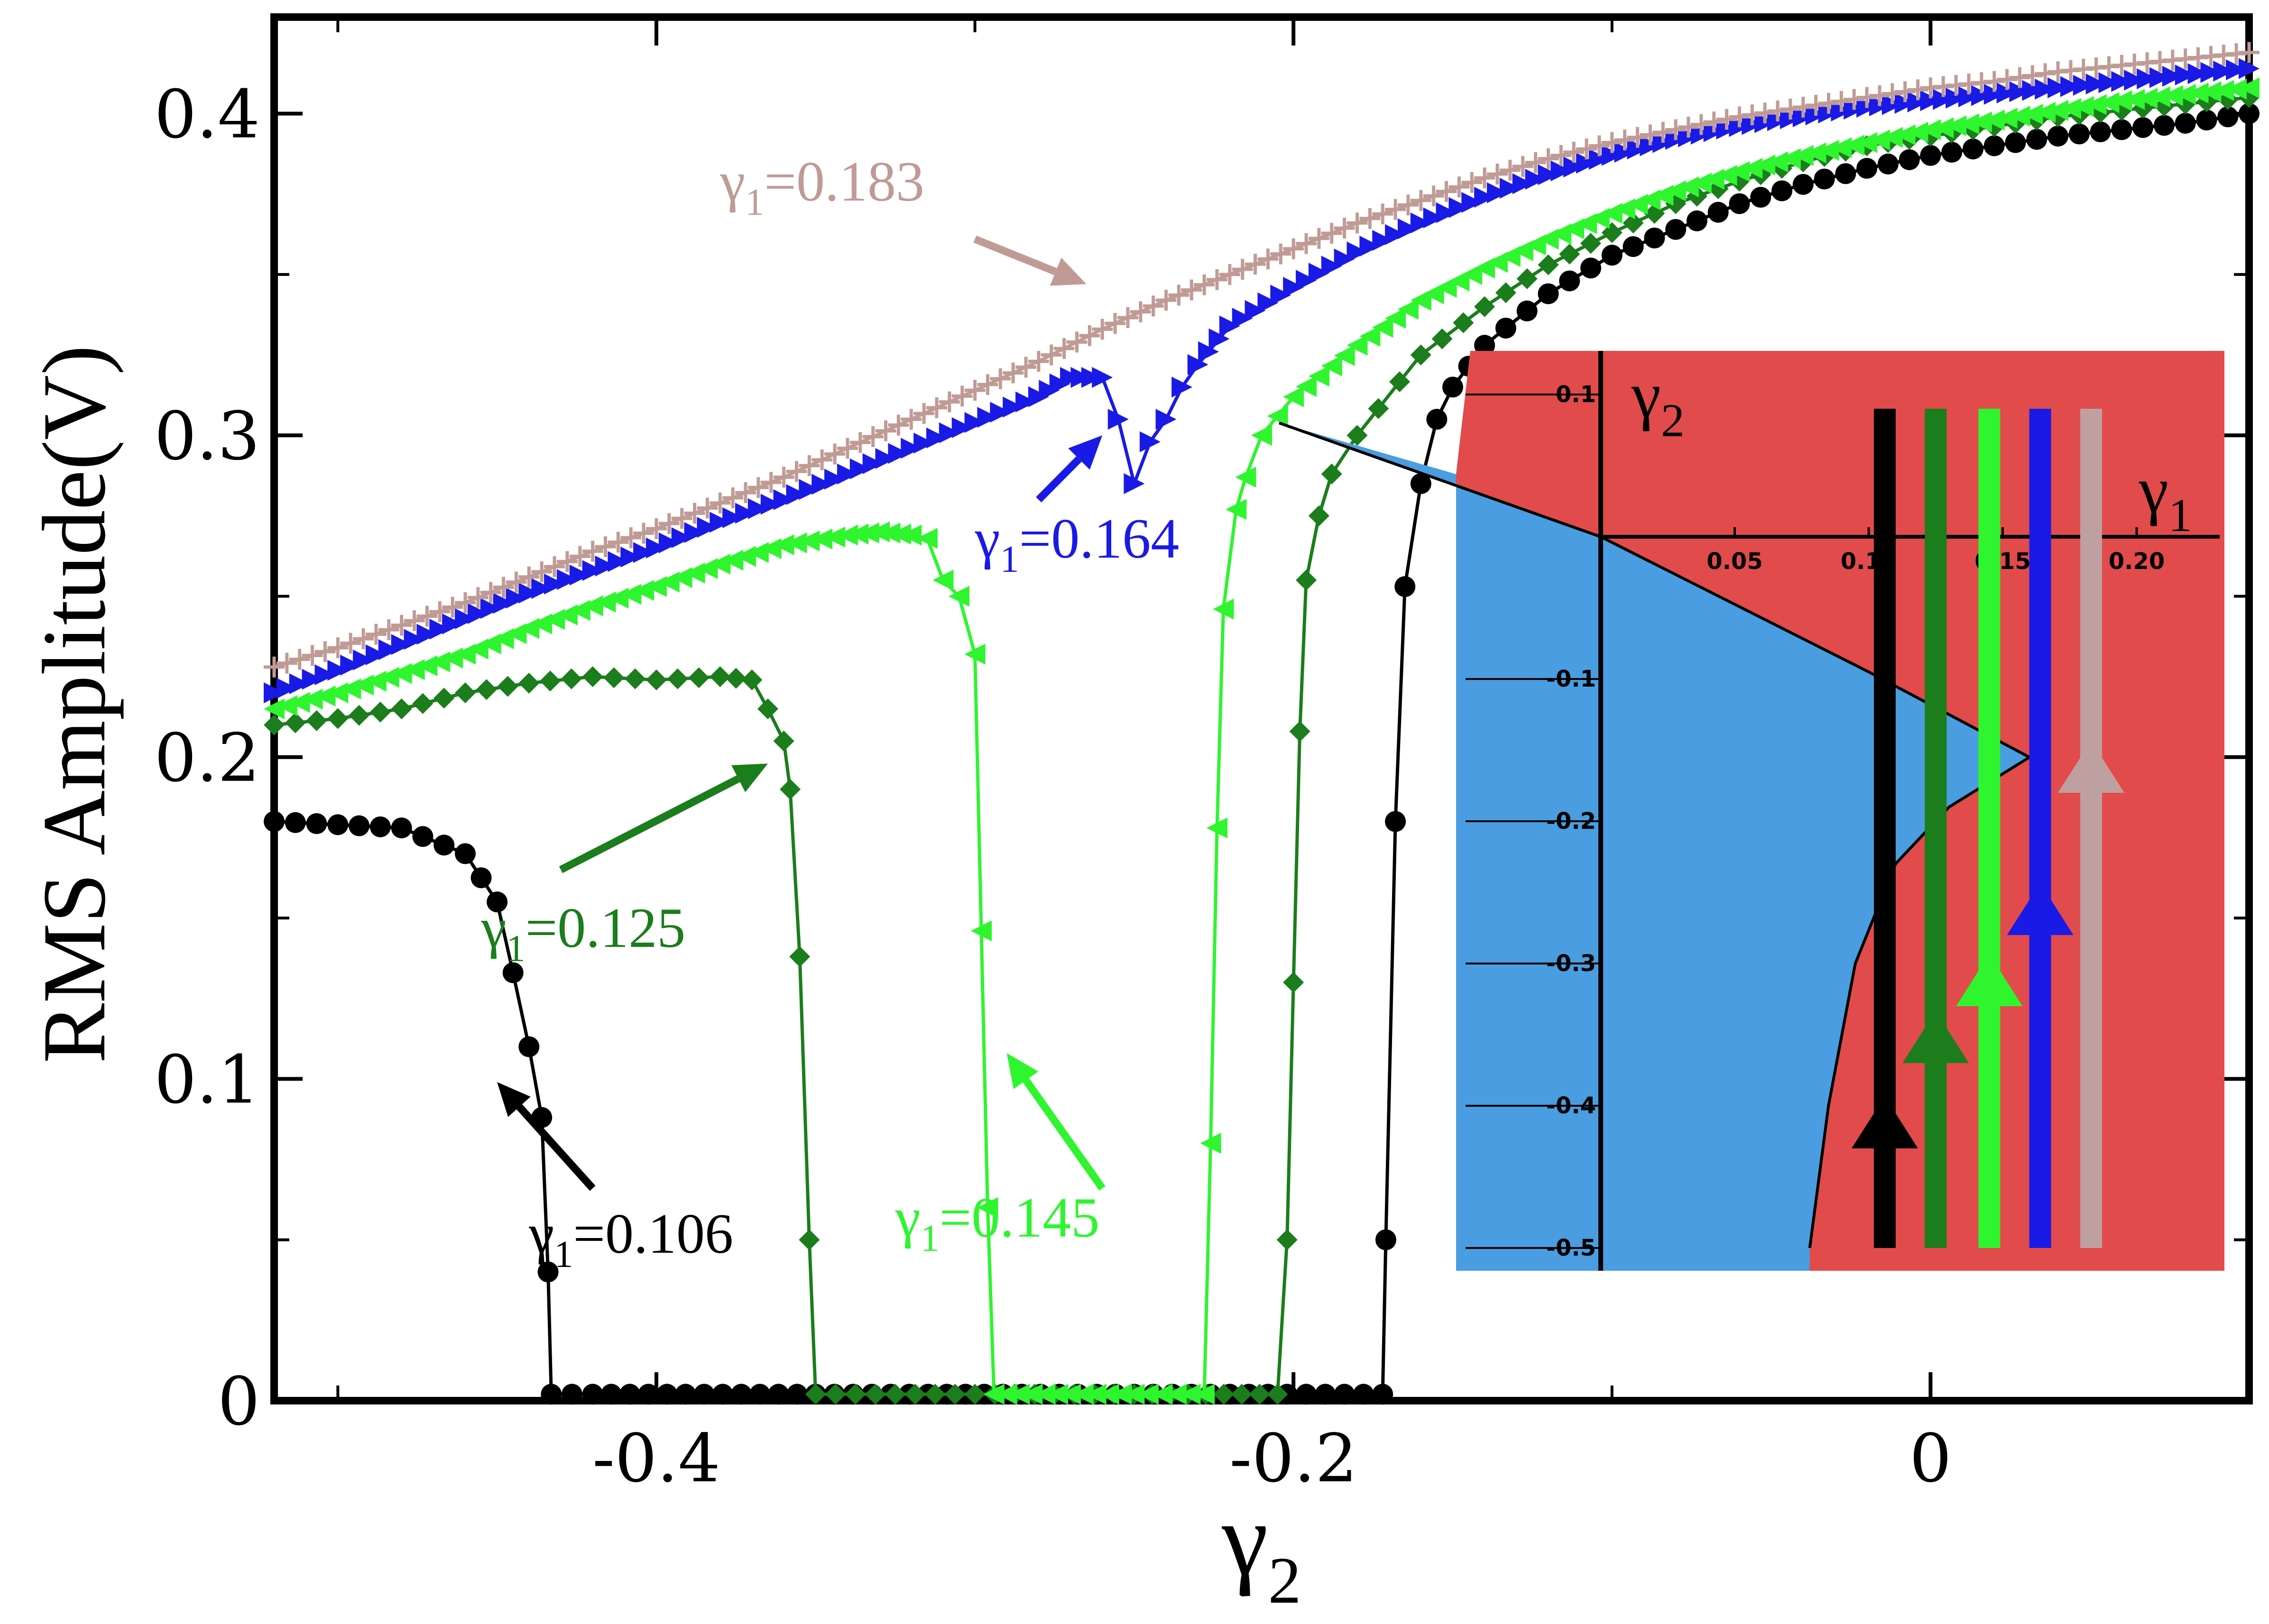 This screenshot has width=2269, height=1624. What do you see at coordinates (997, 1222) in the screenshot?
I see `annotation-label: γ1=0.145` at bounding box center [997, 1222].